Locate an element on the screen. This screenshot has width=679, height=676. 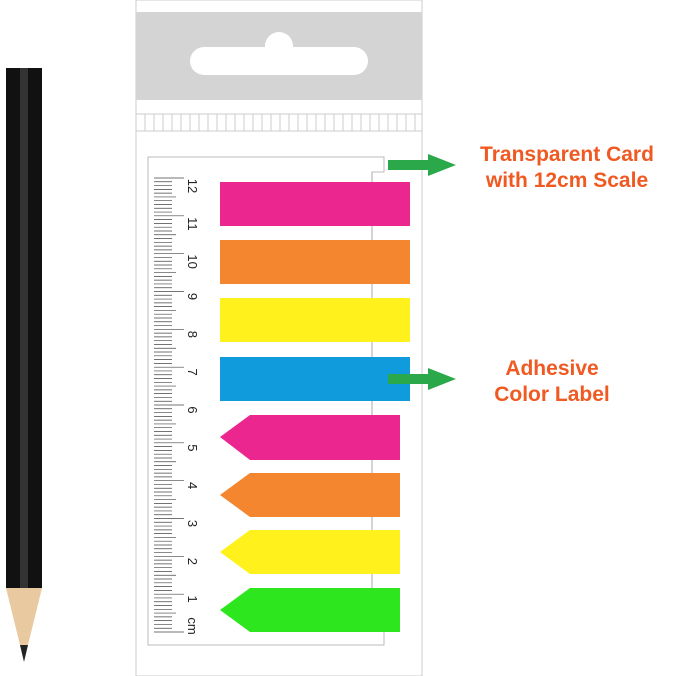
pencil is located at coordinates (24, 365).